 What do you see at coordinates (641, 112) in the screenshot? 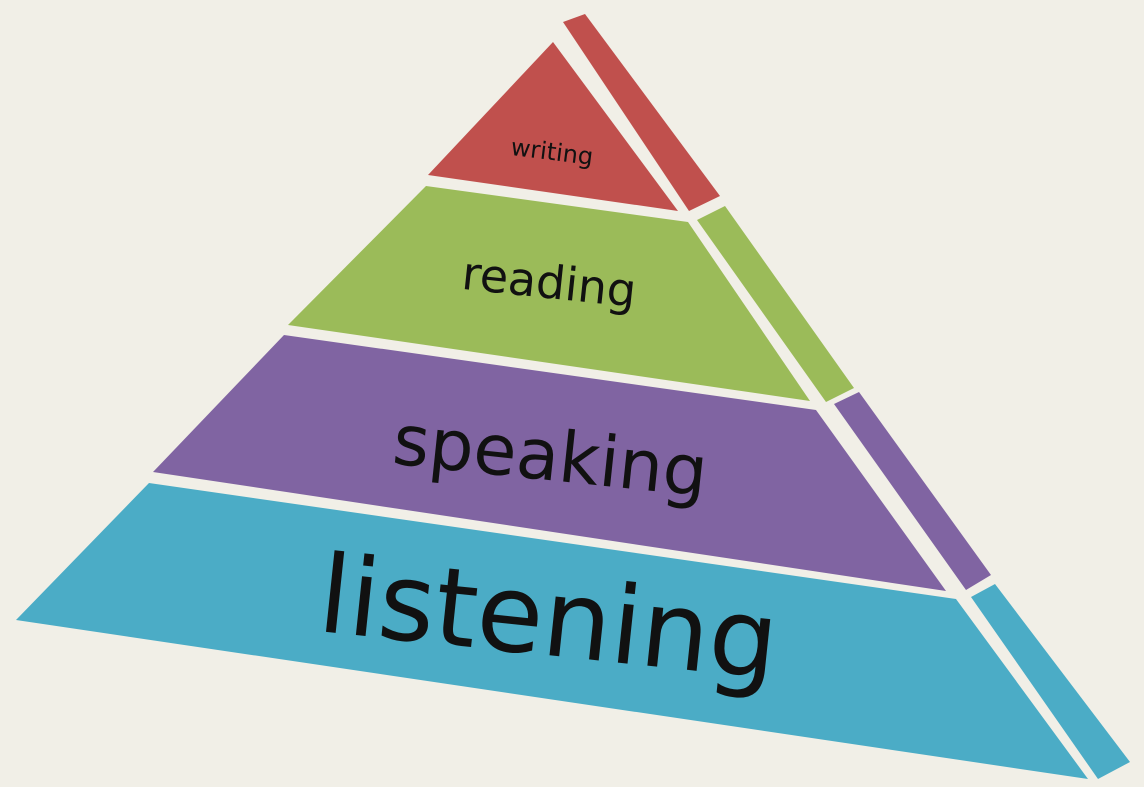
I see `tier-writing-side` at bounding box center [641, 112].